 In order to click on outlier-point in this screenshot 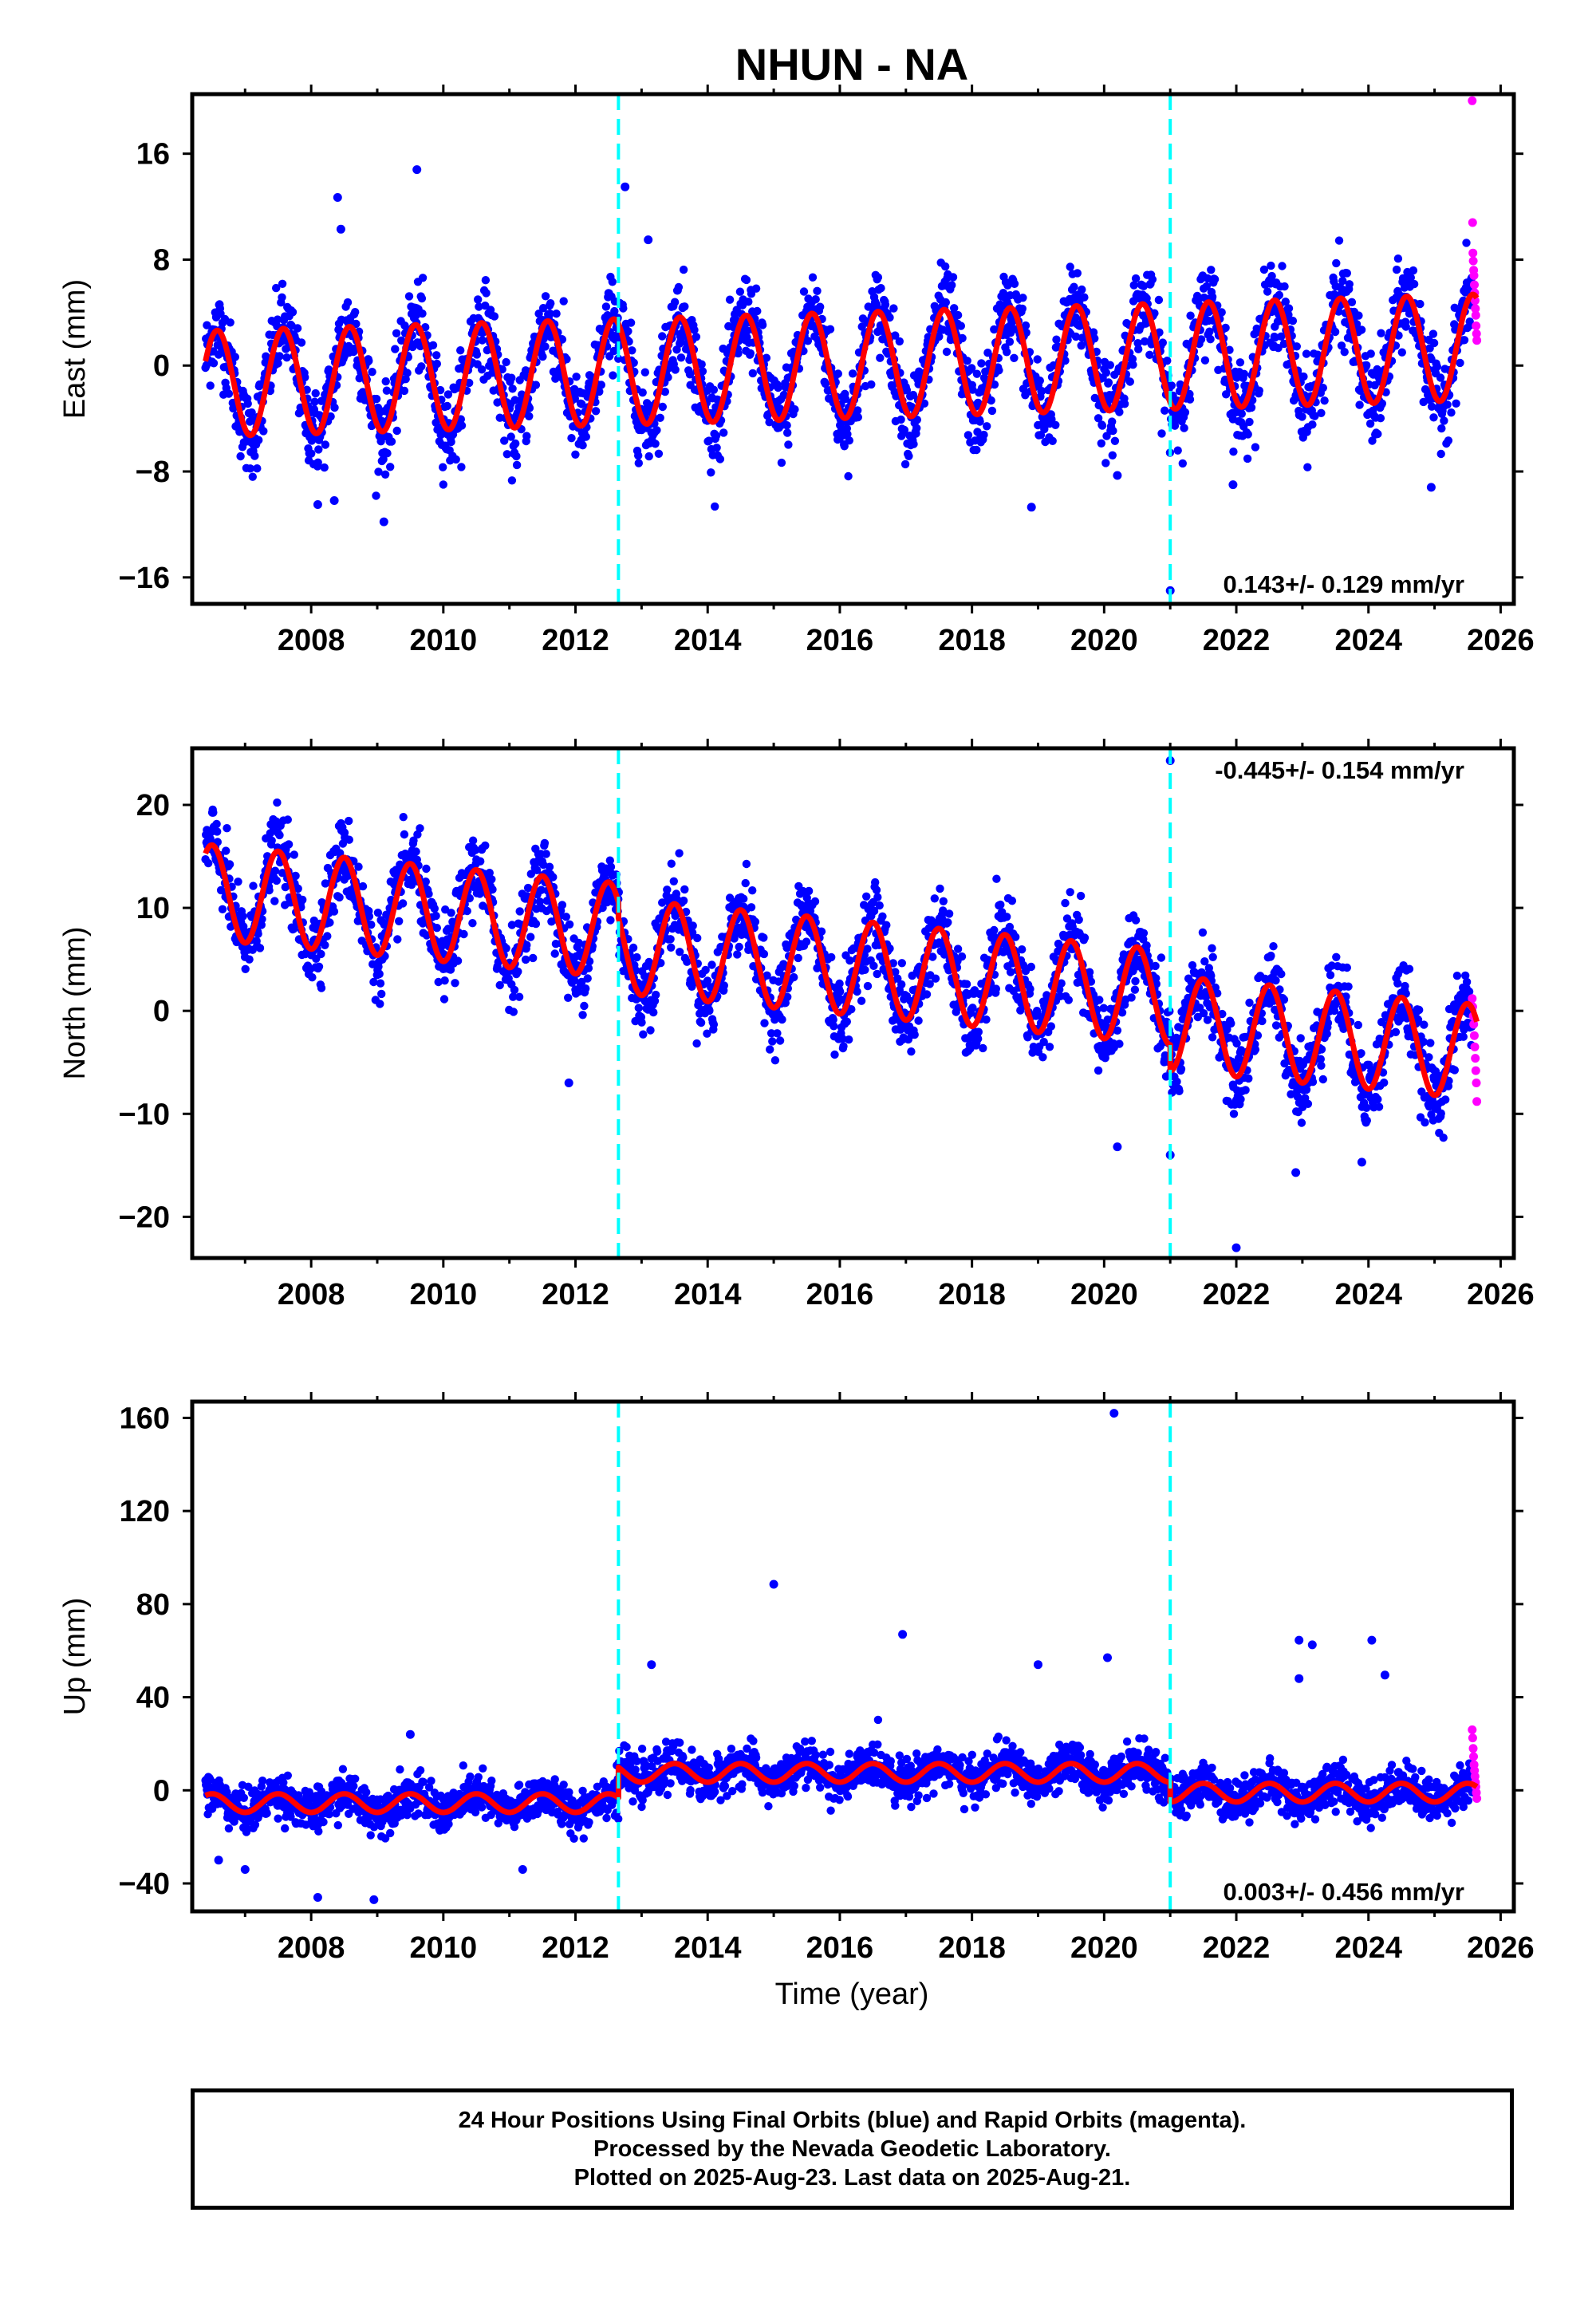, I will do `click(648, 240)`.